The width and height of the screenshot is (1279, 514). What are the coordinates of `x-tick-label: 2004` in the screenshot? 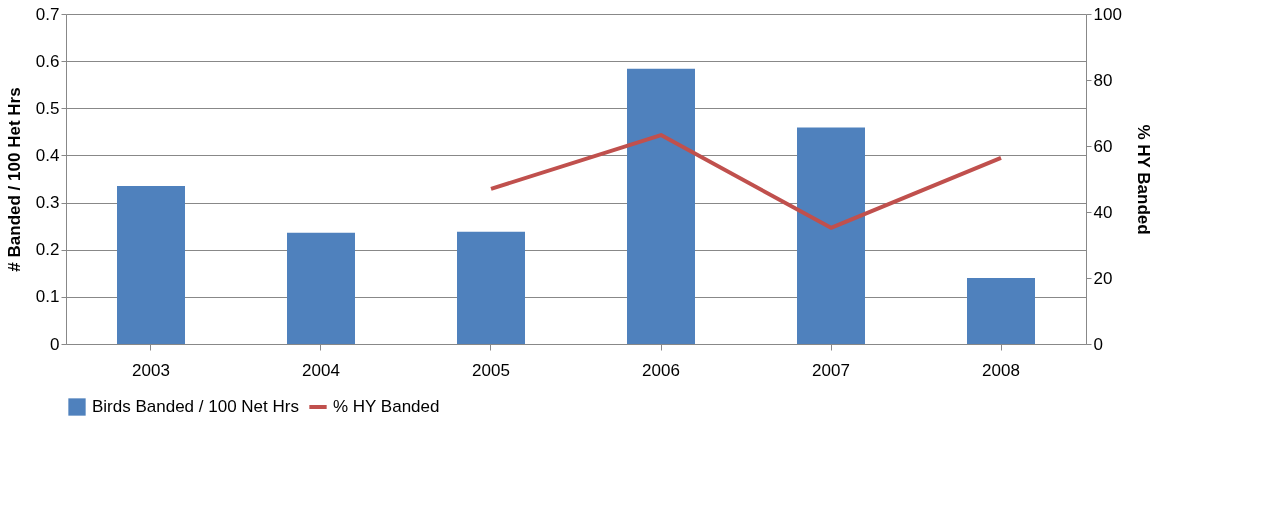 It's located at (321, 370).